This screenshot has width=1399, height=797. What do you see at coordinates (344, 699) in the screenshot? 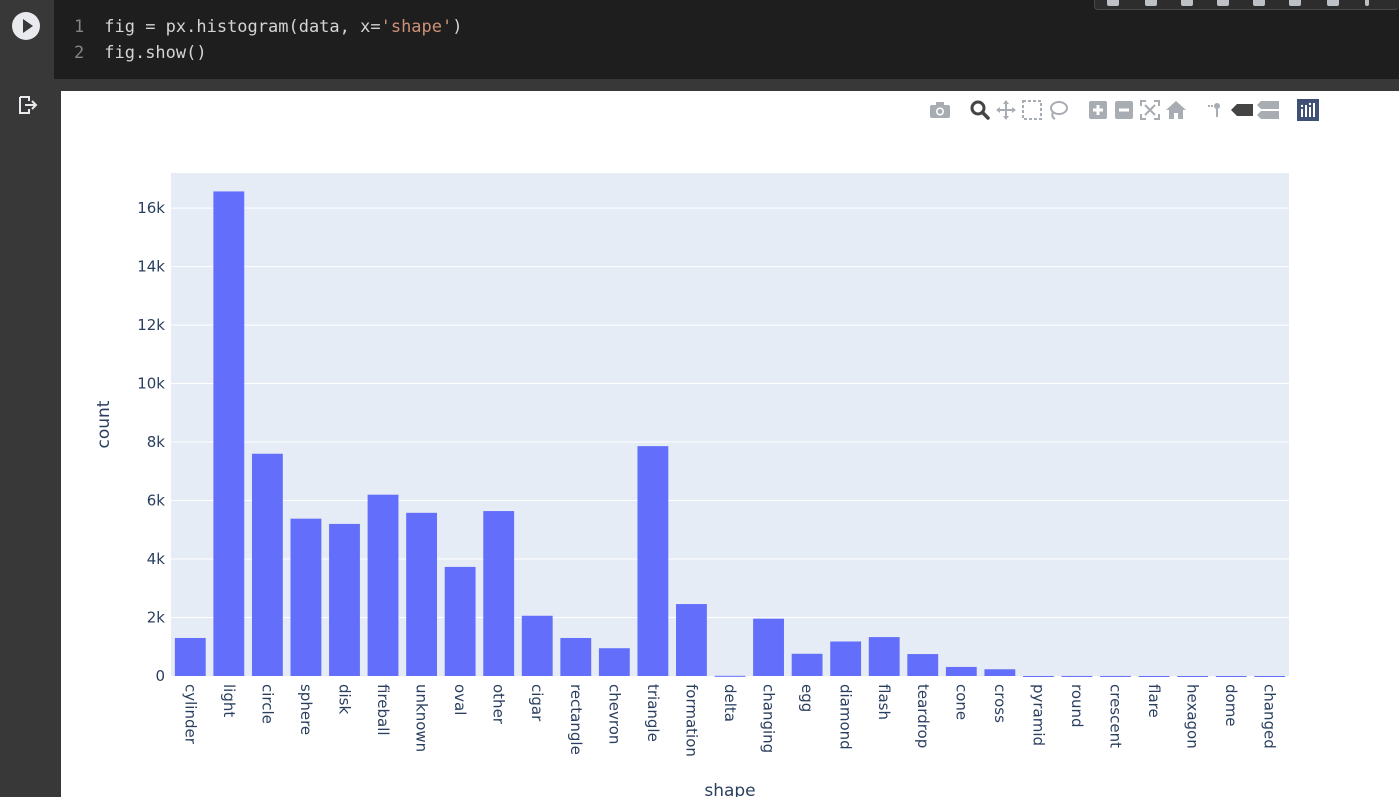
I see `x-tick-label: disk` at bounding box center [344, 699].